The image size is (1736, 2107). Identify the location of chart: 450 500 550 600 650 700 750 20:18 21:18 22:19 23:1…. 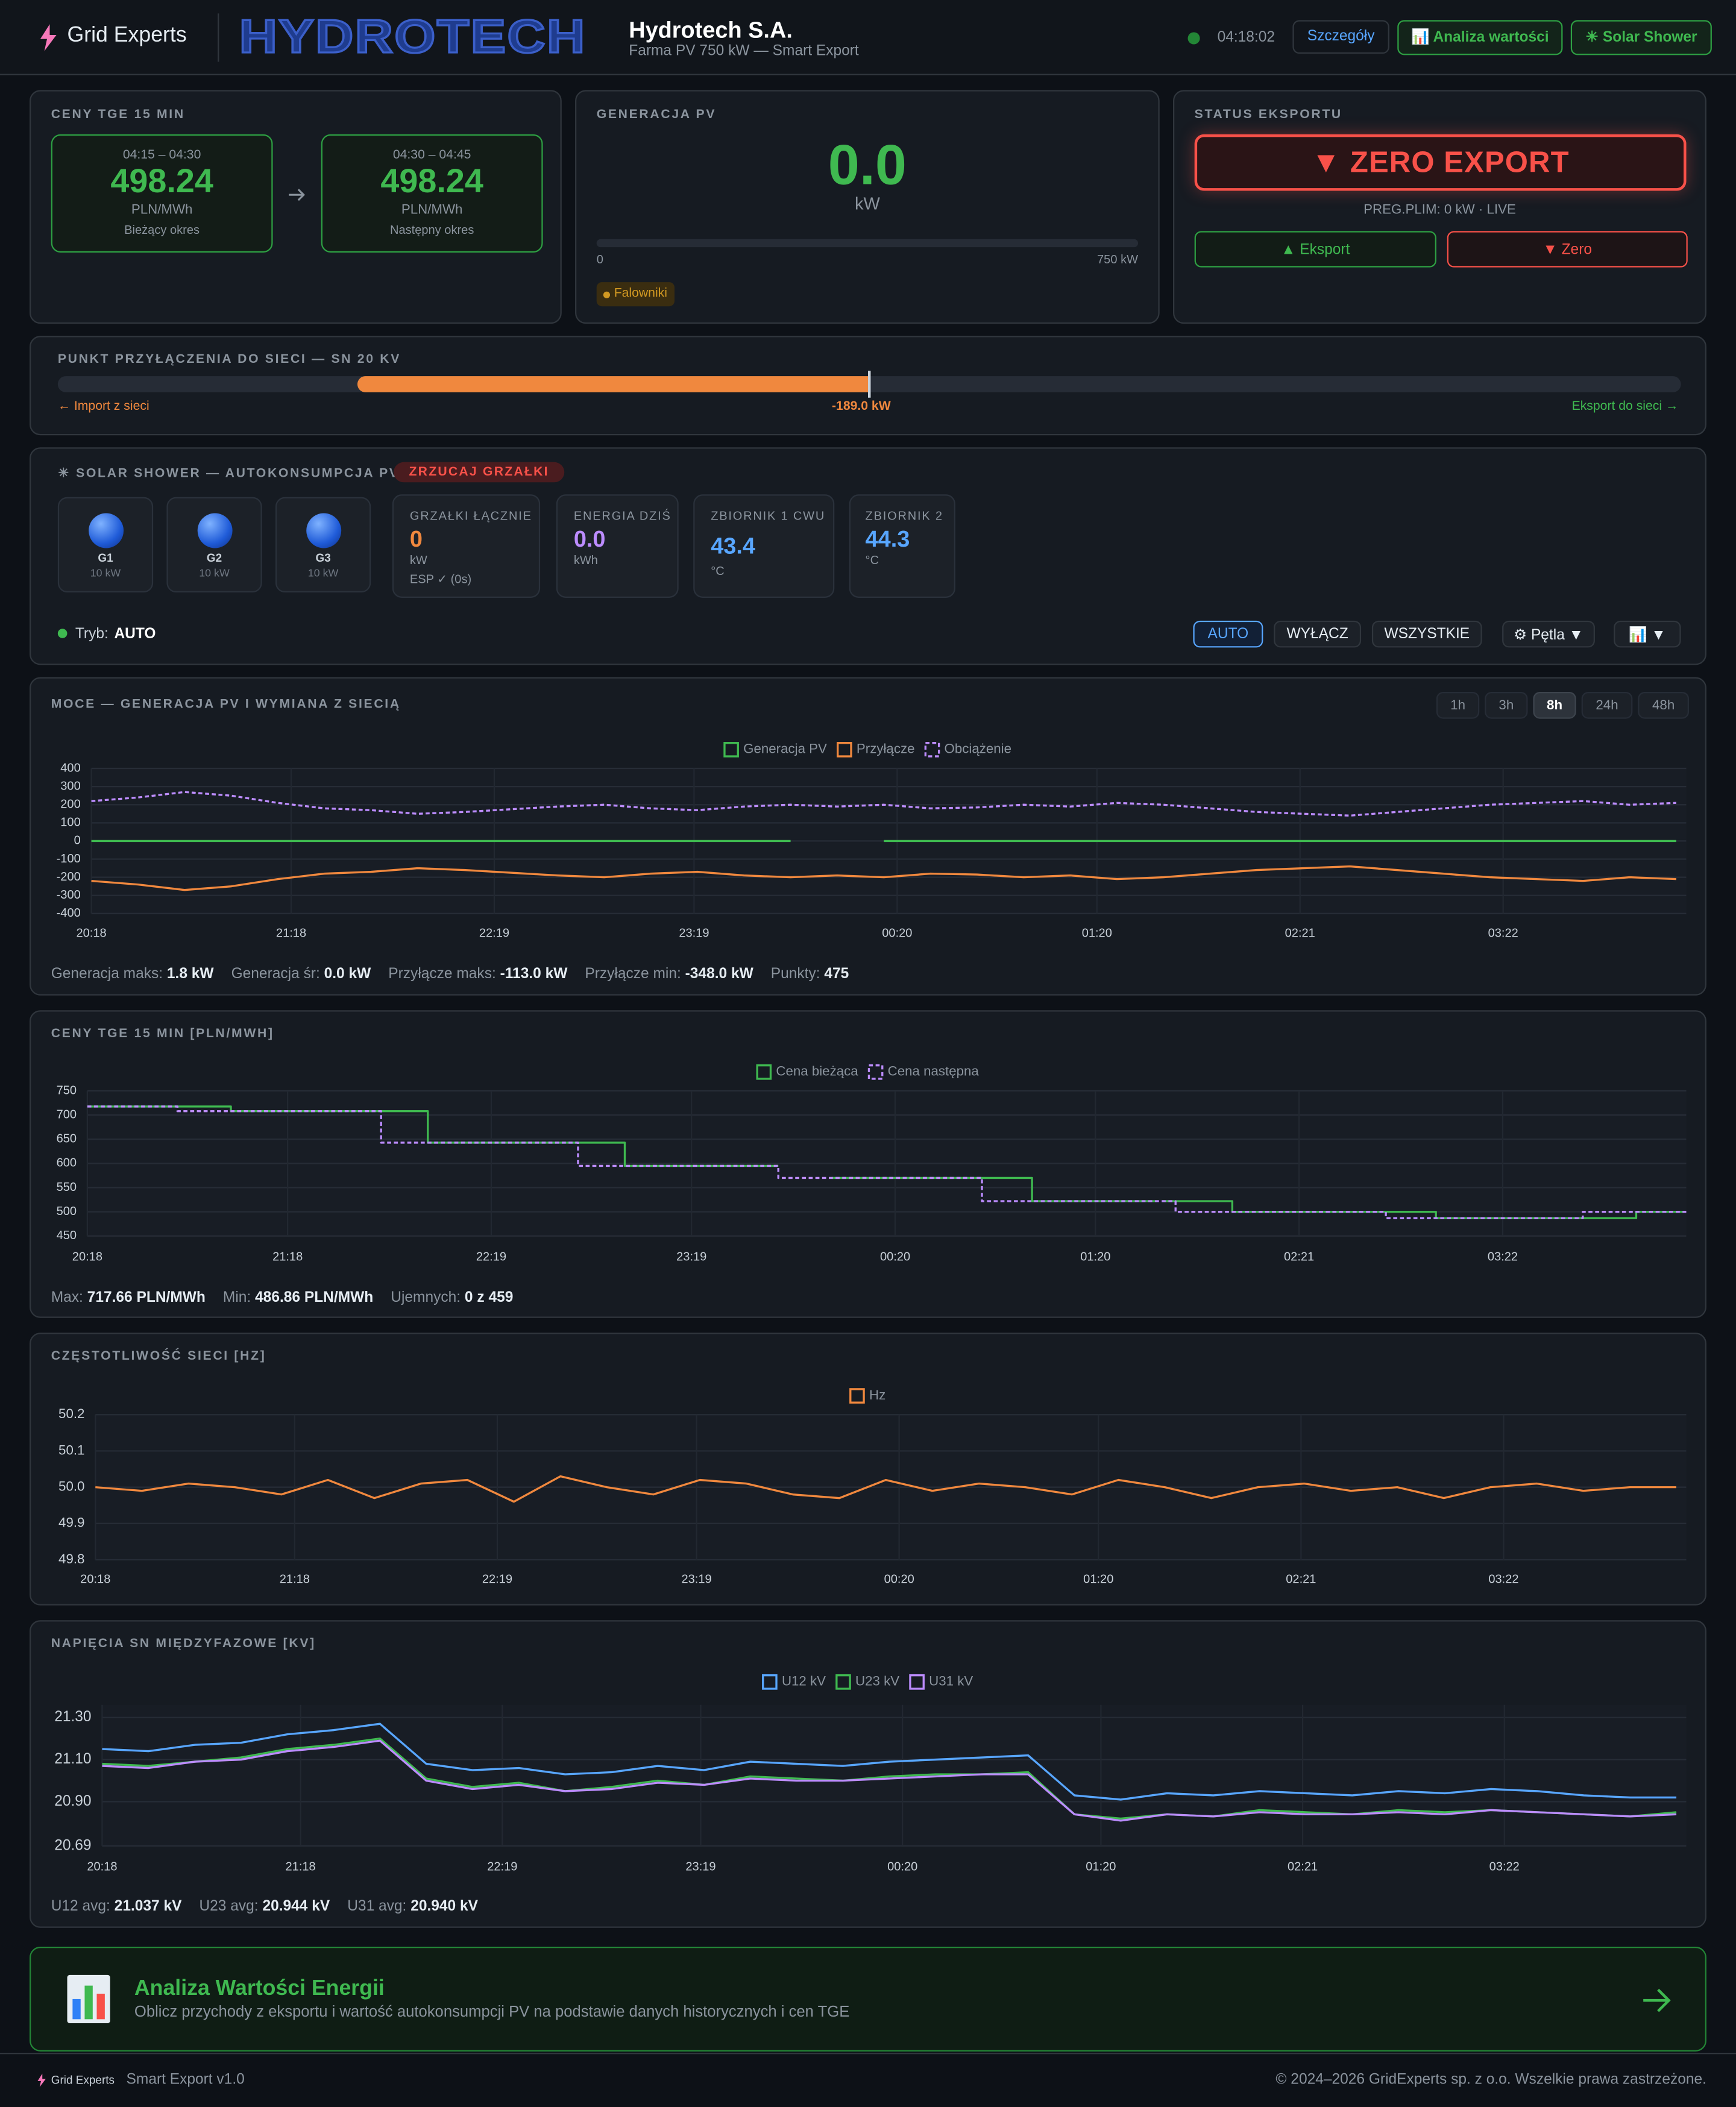
(872, 1164).